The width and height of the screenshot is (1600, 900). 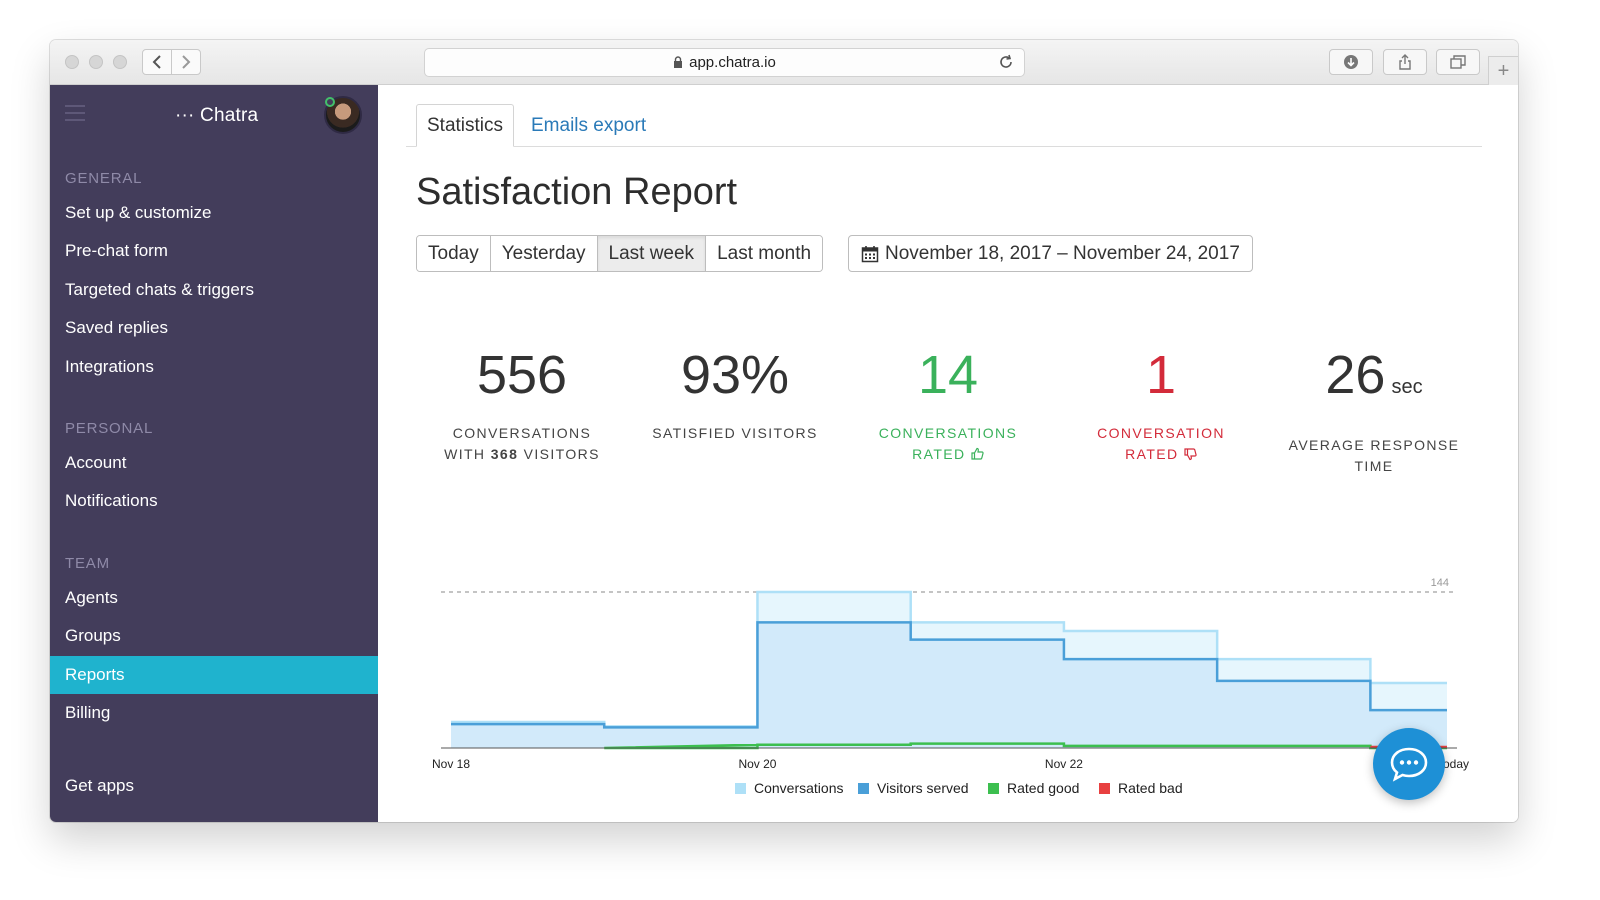 What do you see at coordinates (948, 433) in the screenshot?
I see `stat-rated-good-label-line1: CONVERSATIONS` at bounding box center [948, 433].